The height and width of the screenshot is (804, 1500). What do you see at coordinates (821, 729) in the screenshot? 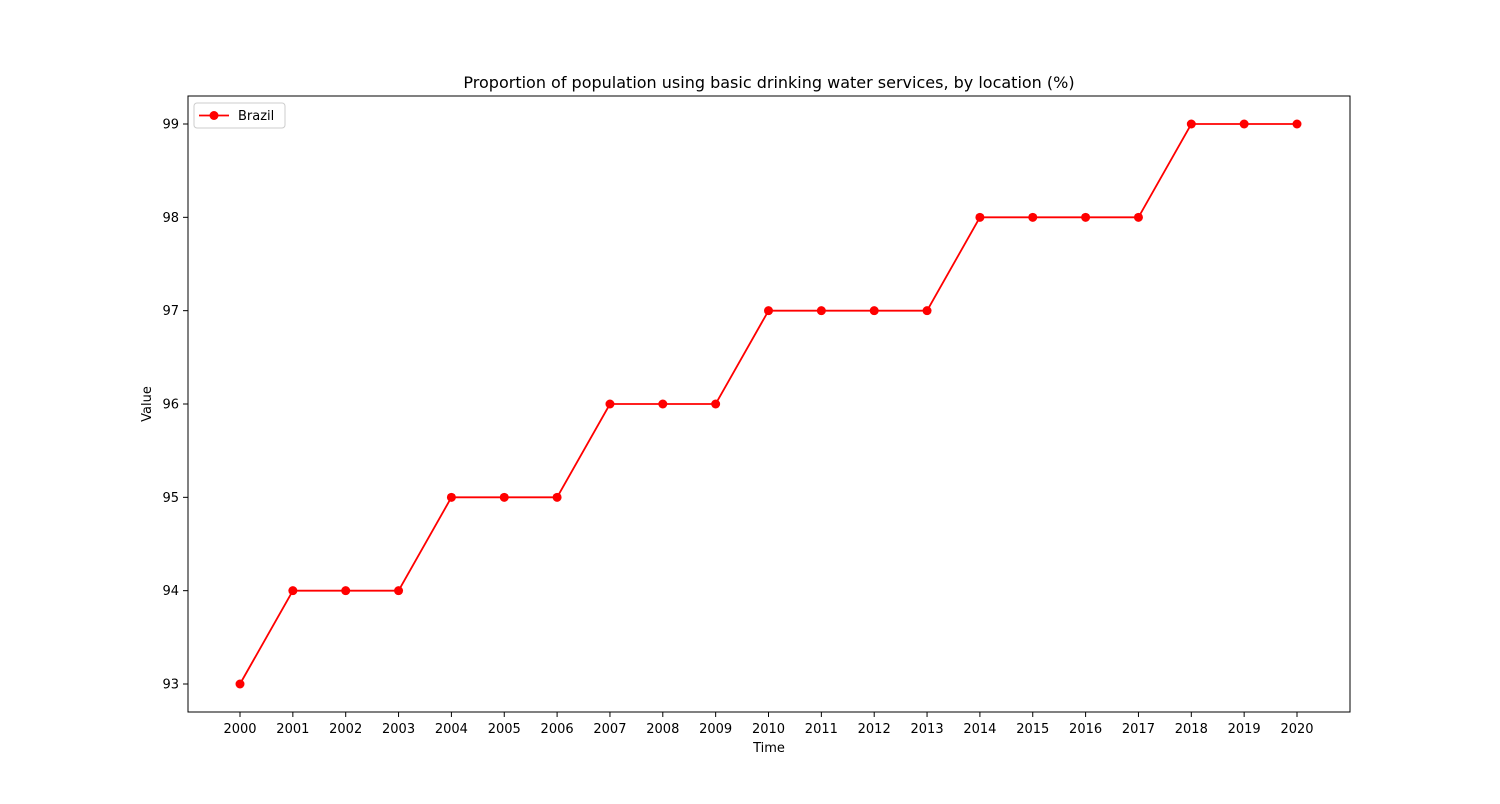
I see `x-tick-label: 2011` at bounding box center [821, 729].